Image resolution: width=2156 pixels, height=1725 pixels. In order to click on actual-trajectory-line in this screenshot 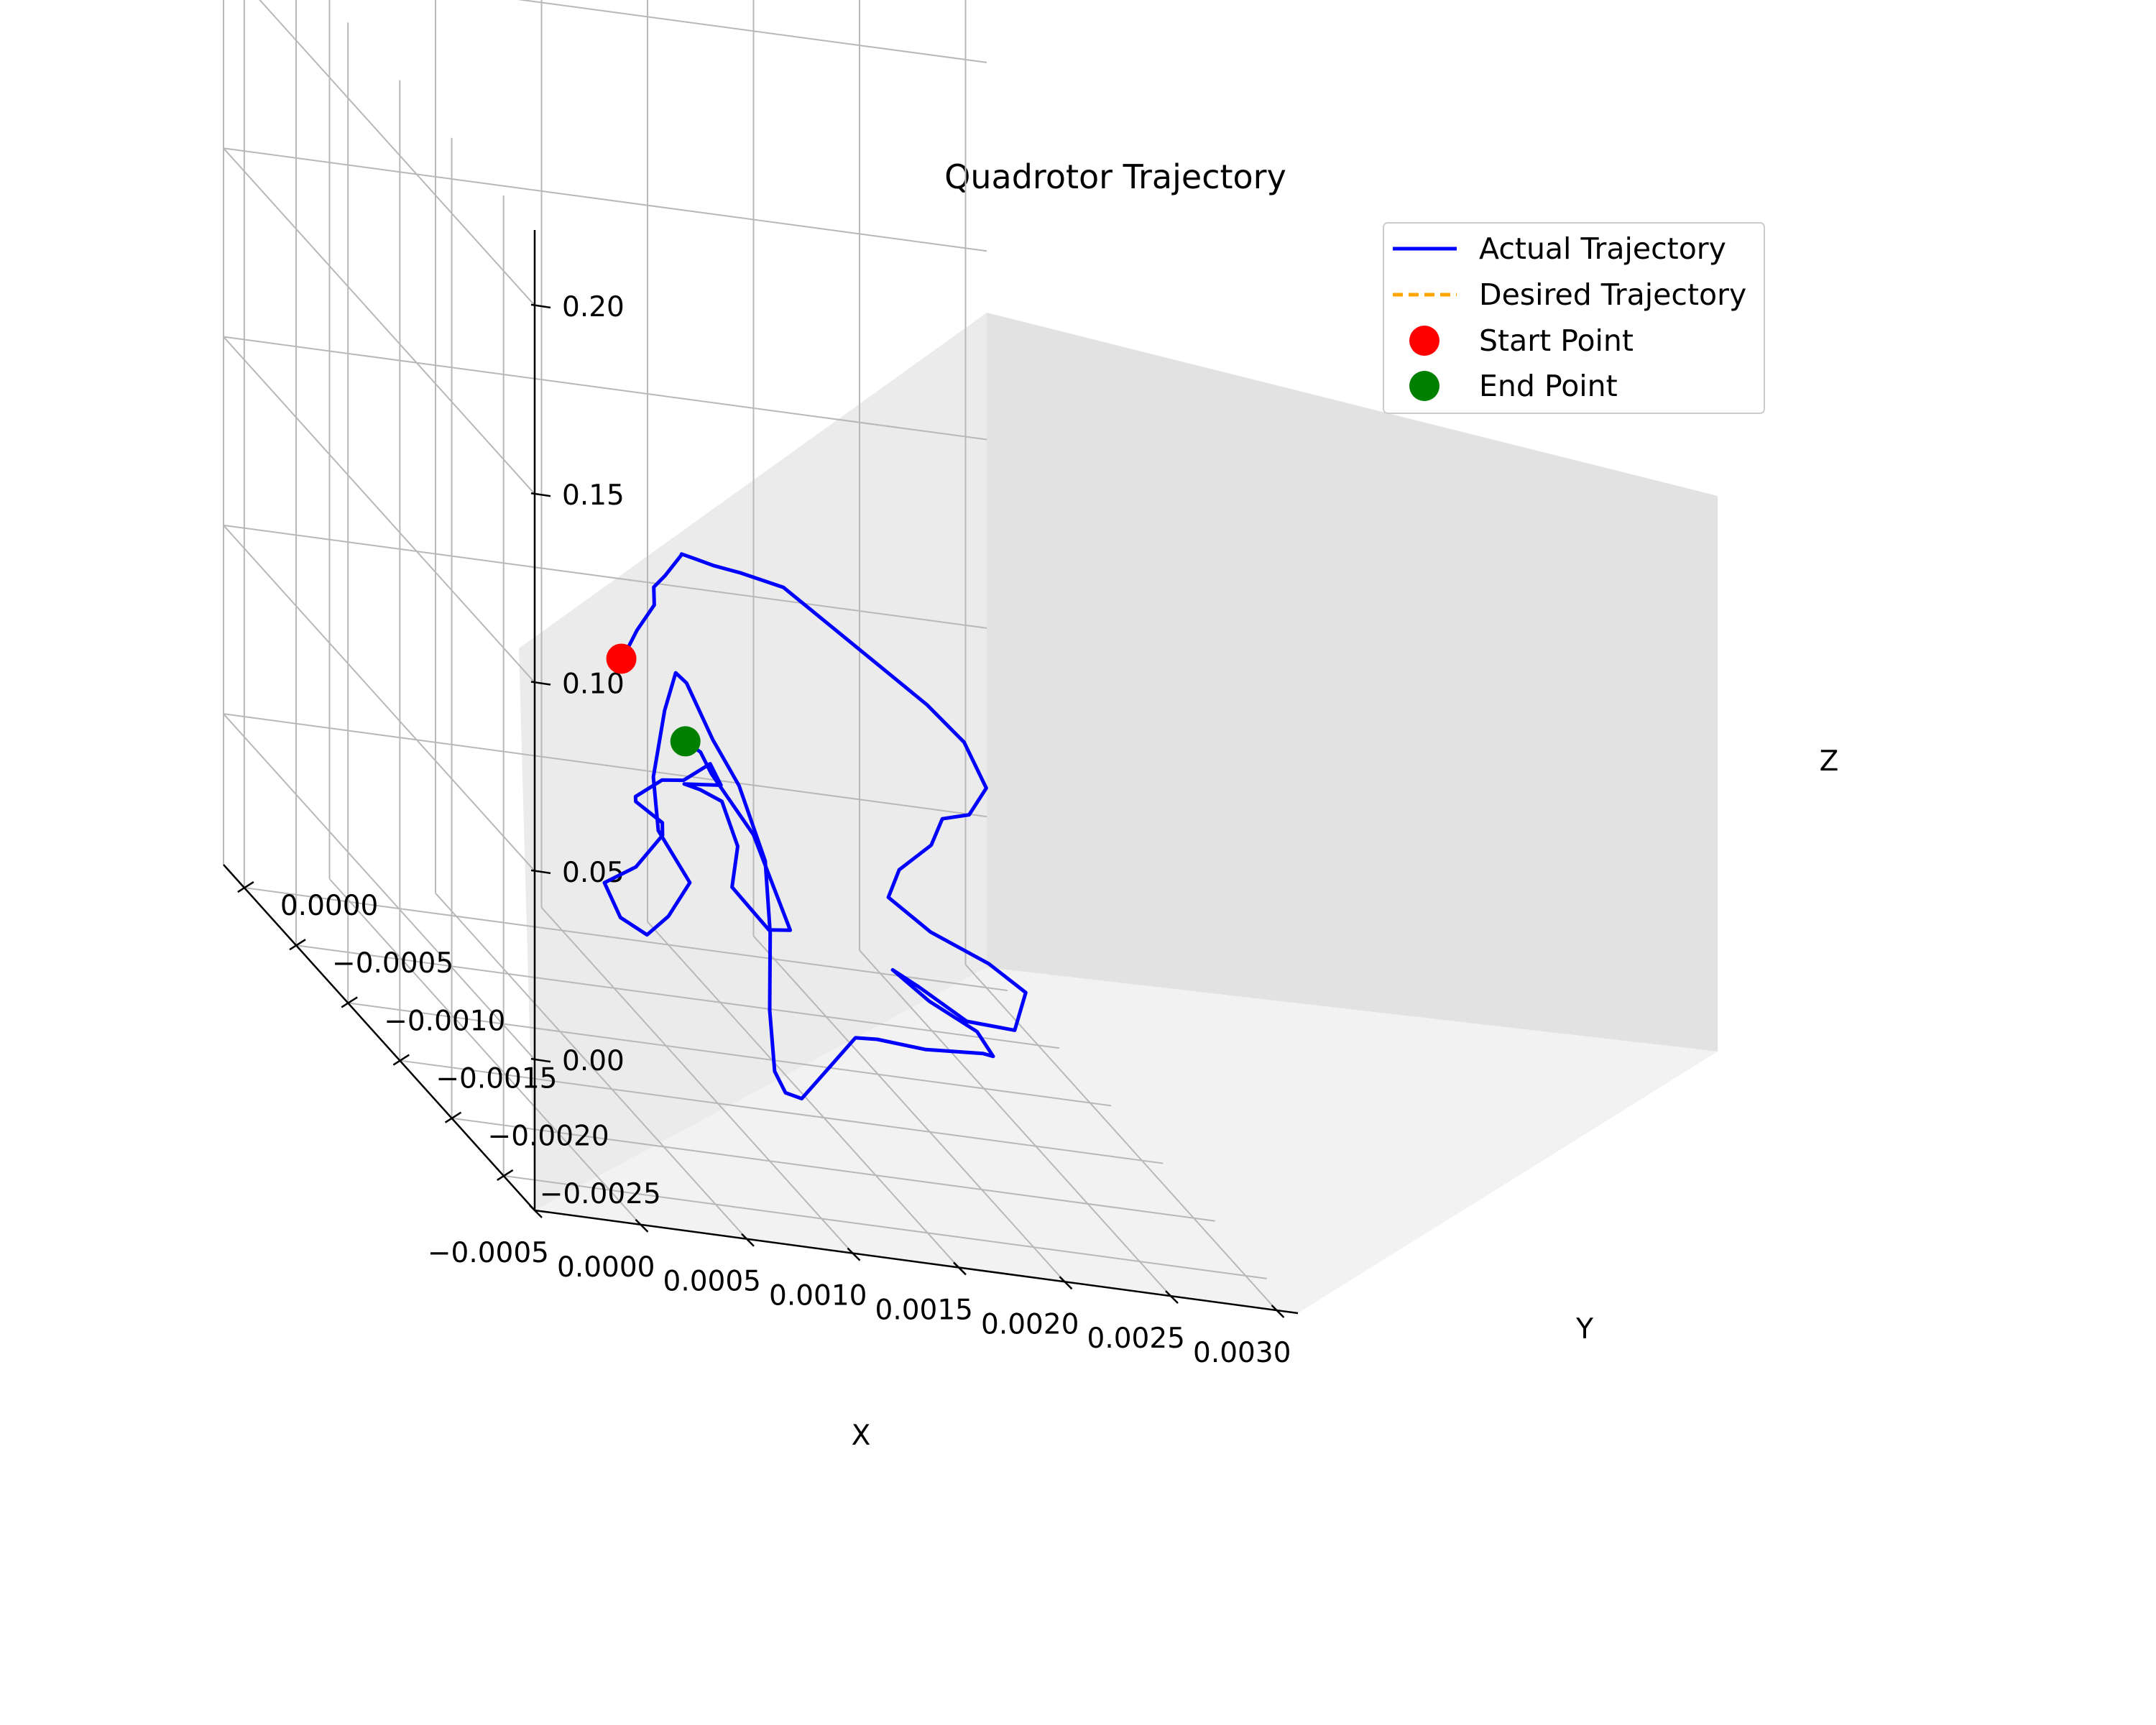, I will do `click(815, 826)`.